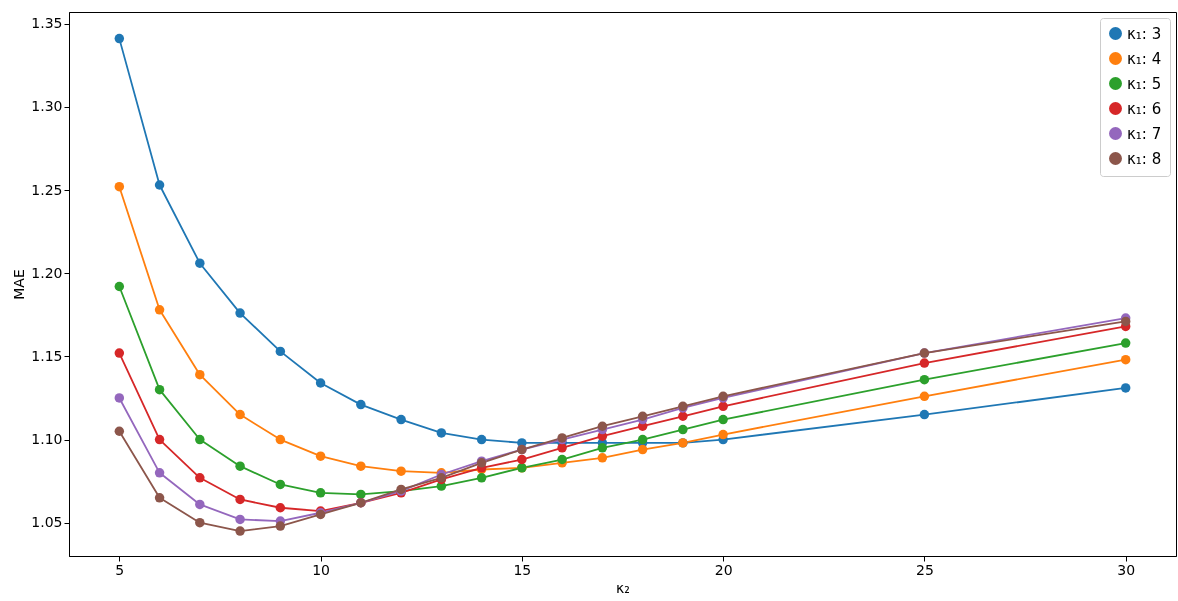  What do you see at coordinates (1144, 133) in the screenshot?
I see `legend-label: κ₁: 7` at bounding box center [1144, 133].